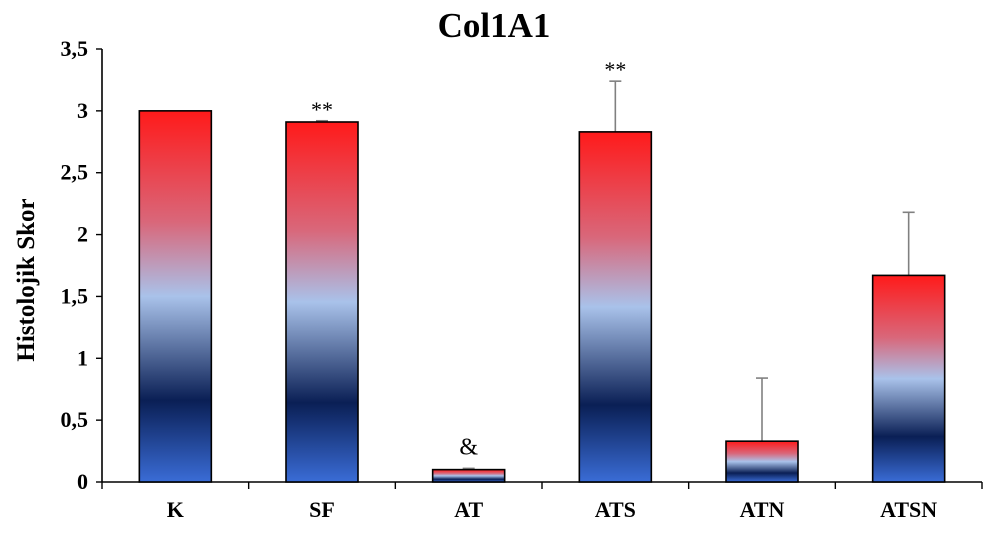  What do you see at coordinates (615, 509) in the screenshot?
I see `x-tick-label: ATS` at bounding box center [615, 509].